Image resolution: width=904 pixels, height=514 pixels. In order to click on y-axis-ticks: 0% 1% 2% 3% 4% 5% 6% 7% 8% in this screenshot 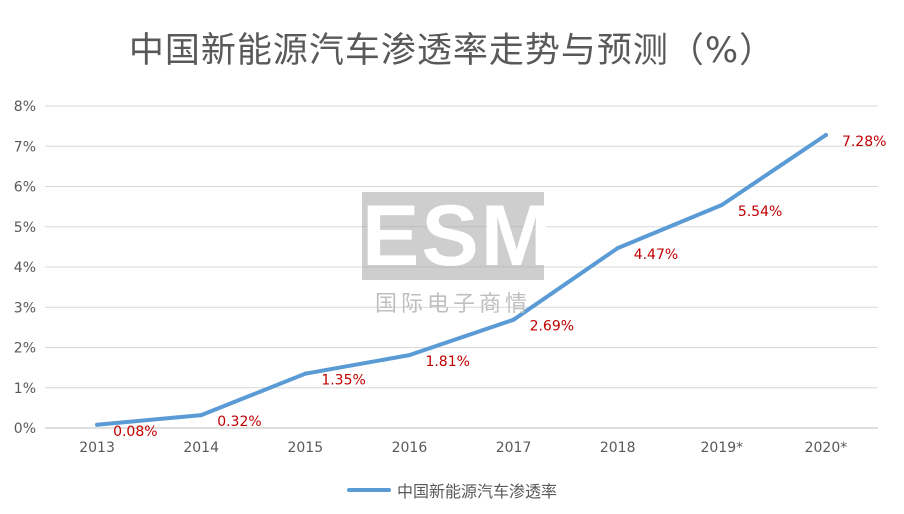, I will do `click(25, 268)`.